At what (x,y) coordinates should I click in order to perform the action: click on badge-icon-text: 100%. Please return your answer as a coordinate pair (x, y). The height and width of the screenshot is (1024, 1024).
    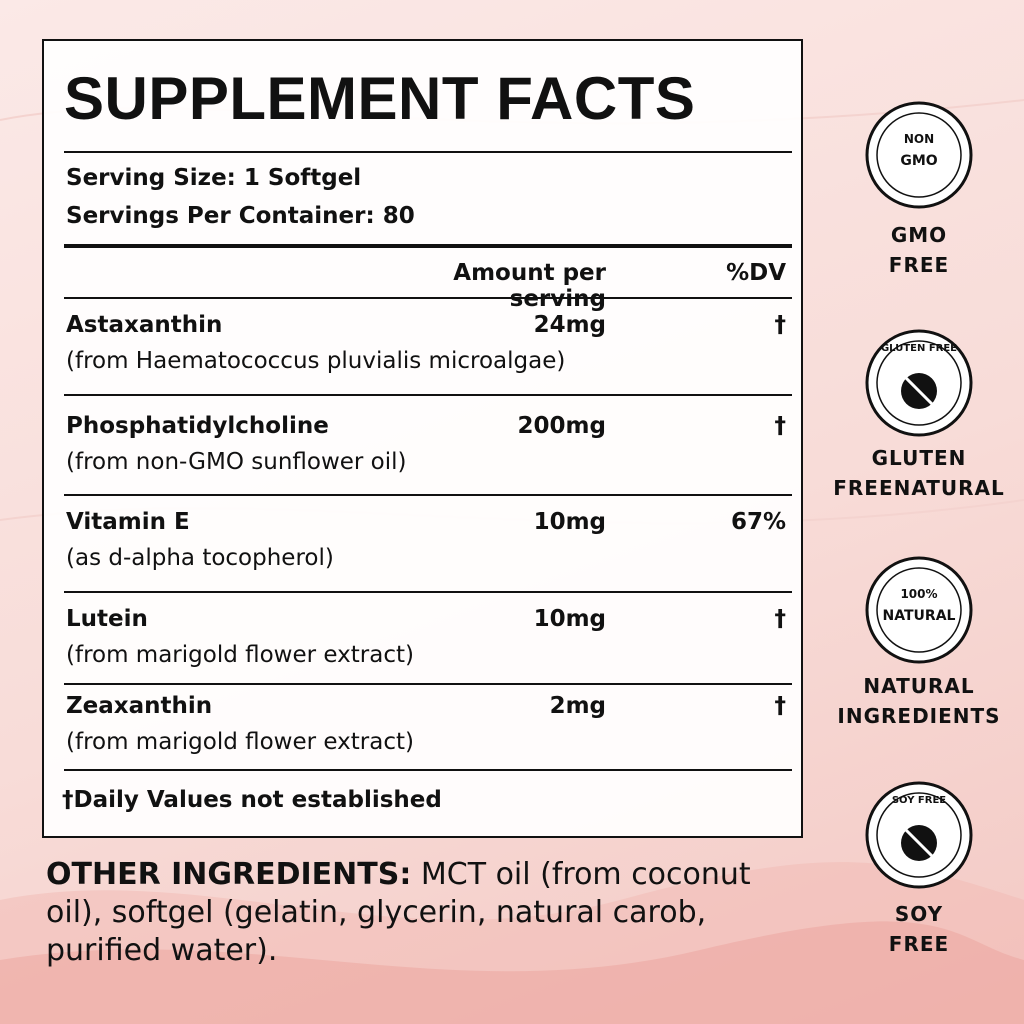
    Looking at the image, I should click on (918, 594).